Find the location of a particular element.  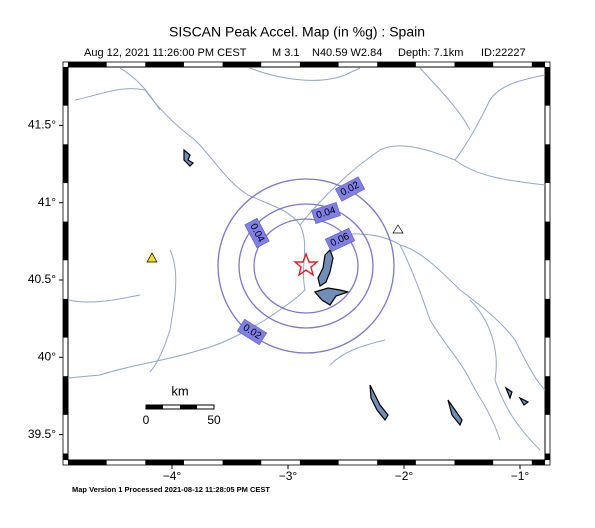

event-date: Aug 12, 2021 11:26:00 PM CEST is located at coordinates (165, 53).